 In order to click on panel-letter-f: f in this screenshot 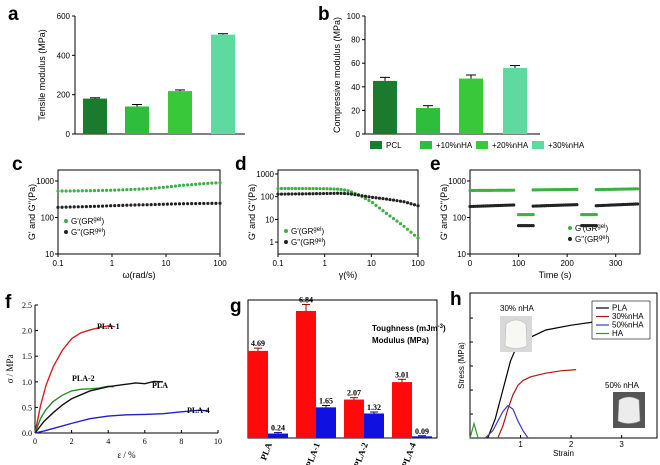, I will do `click(8, 302)`.